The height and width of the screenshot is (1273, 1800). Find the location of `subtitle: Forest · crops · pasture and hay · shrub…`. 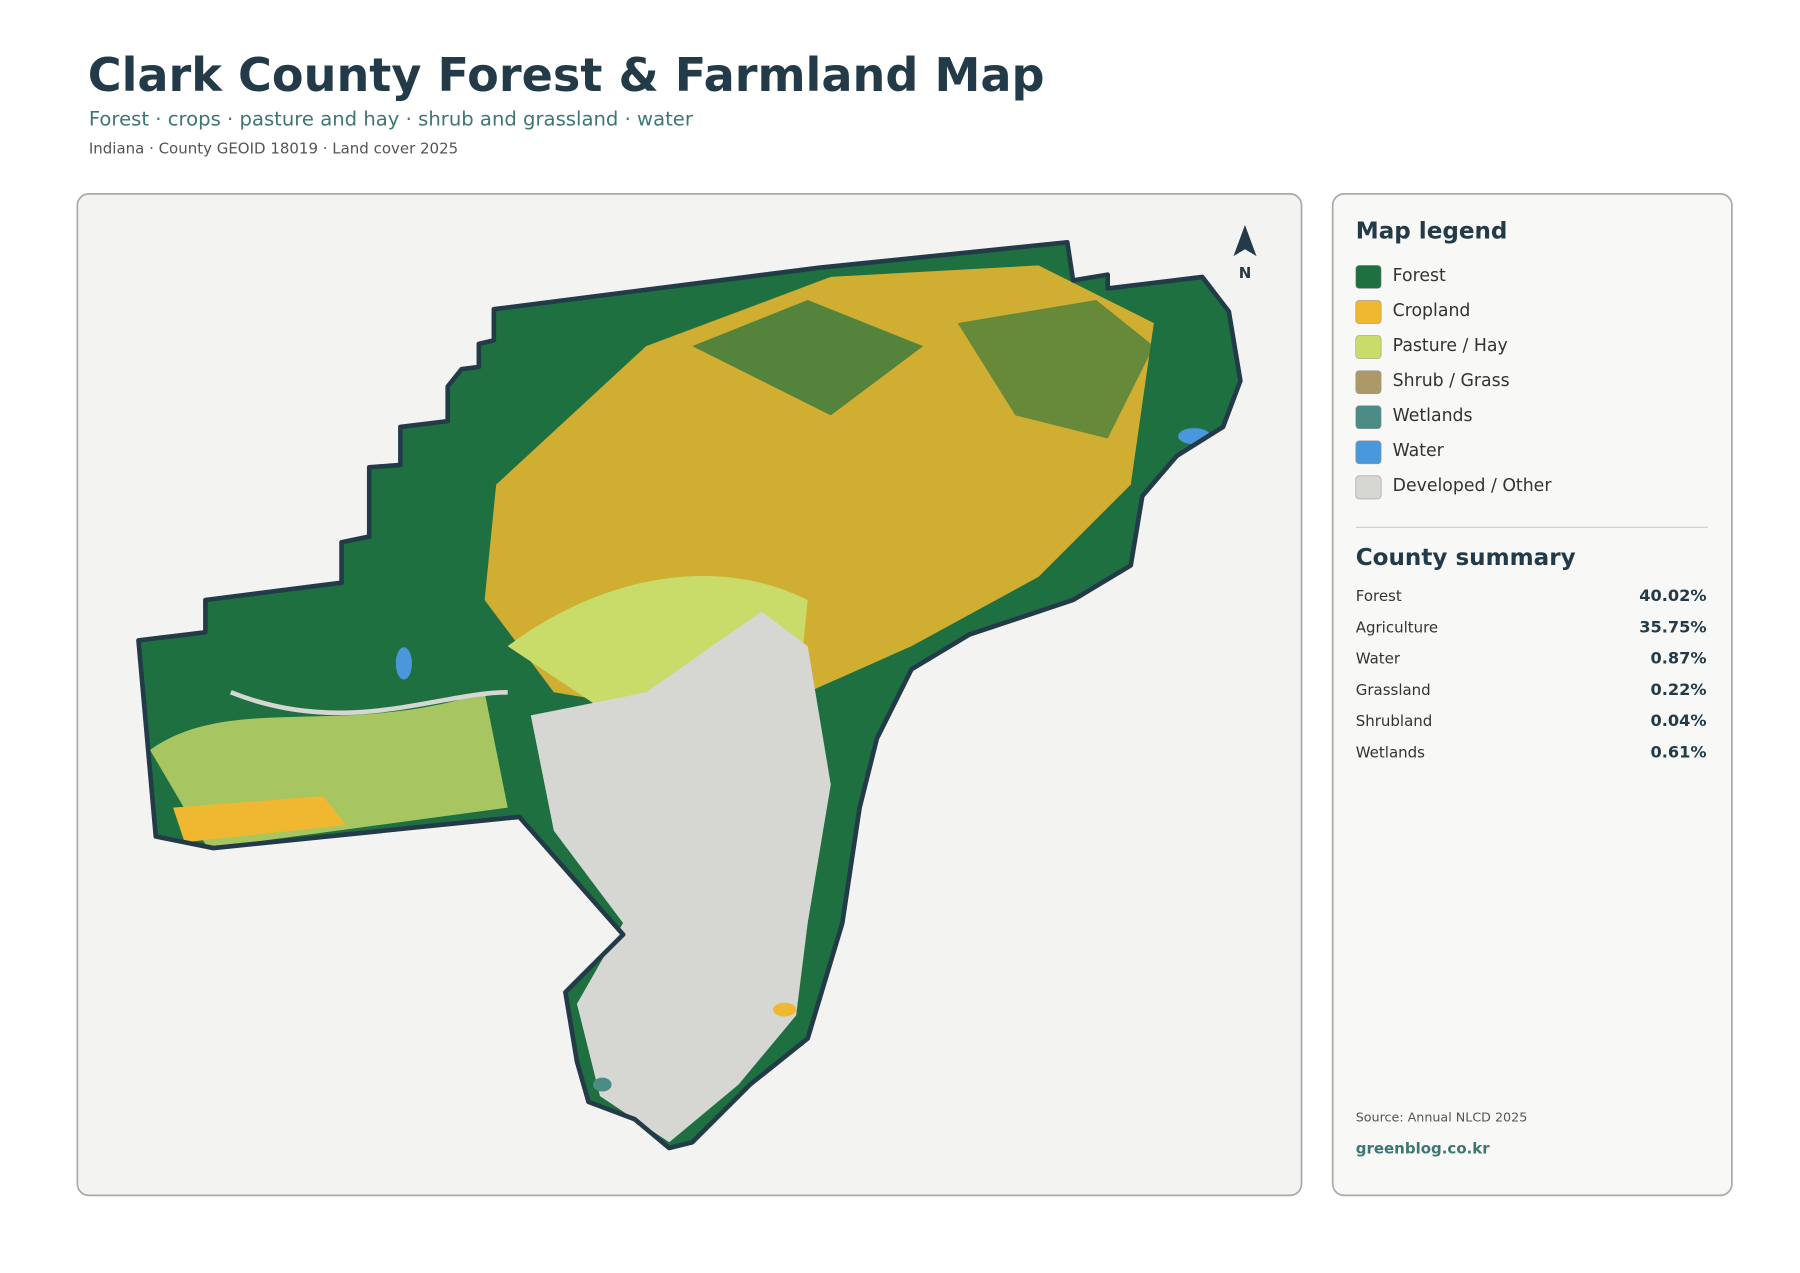

subtitle: Forest · crops · pasture and hay · shrub… is located at coordinates (391, 118).